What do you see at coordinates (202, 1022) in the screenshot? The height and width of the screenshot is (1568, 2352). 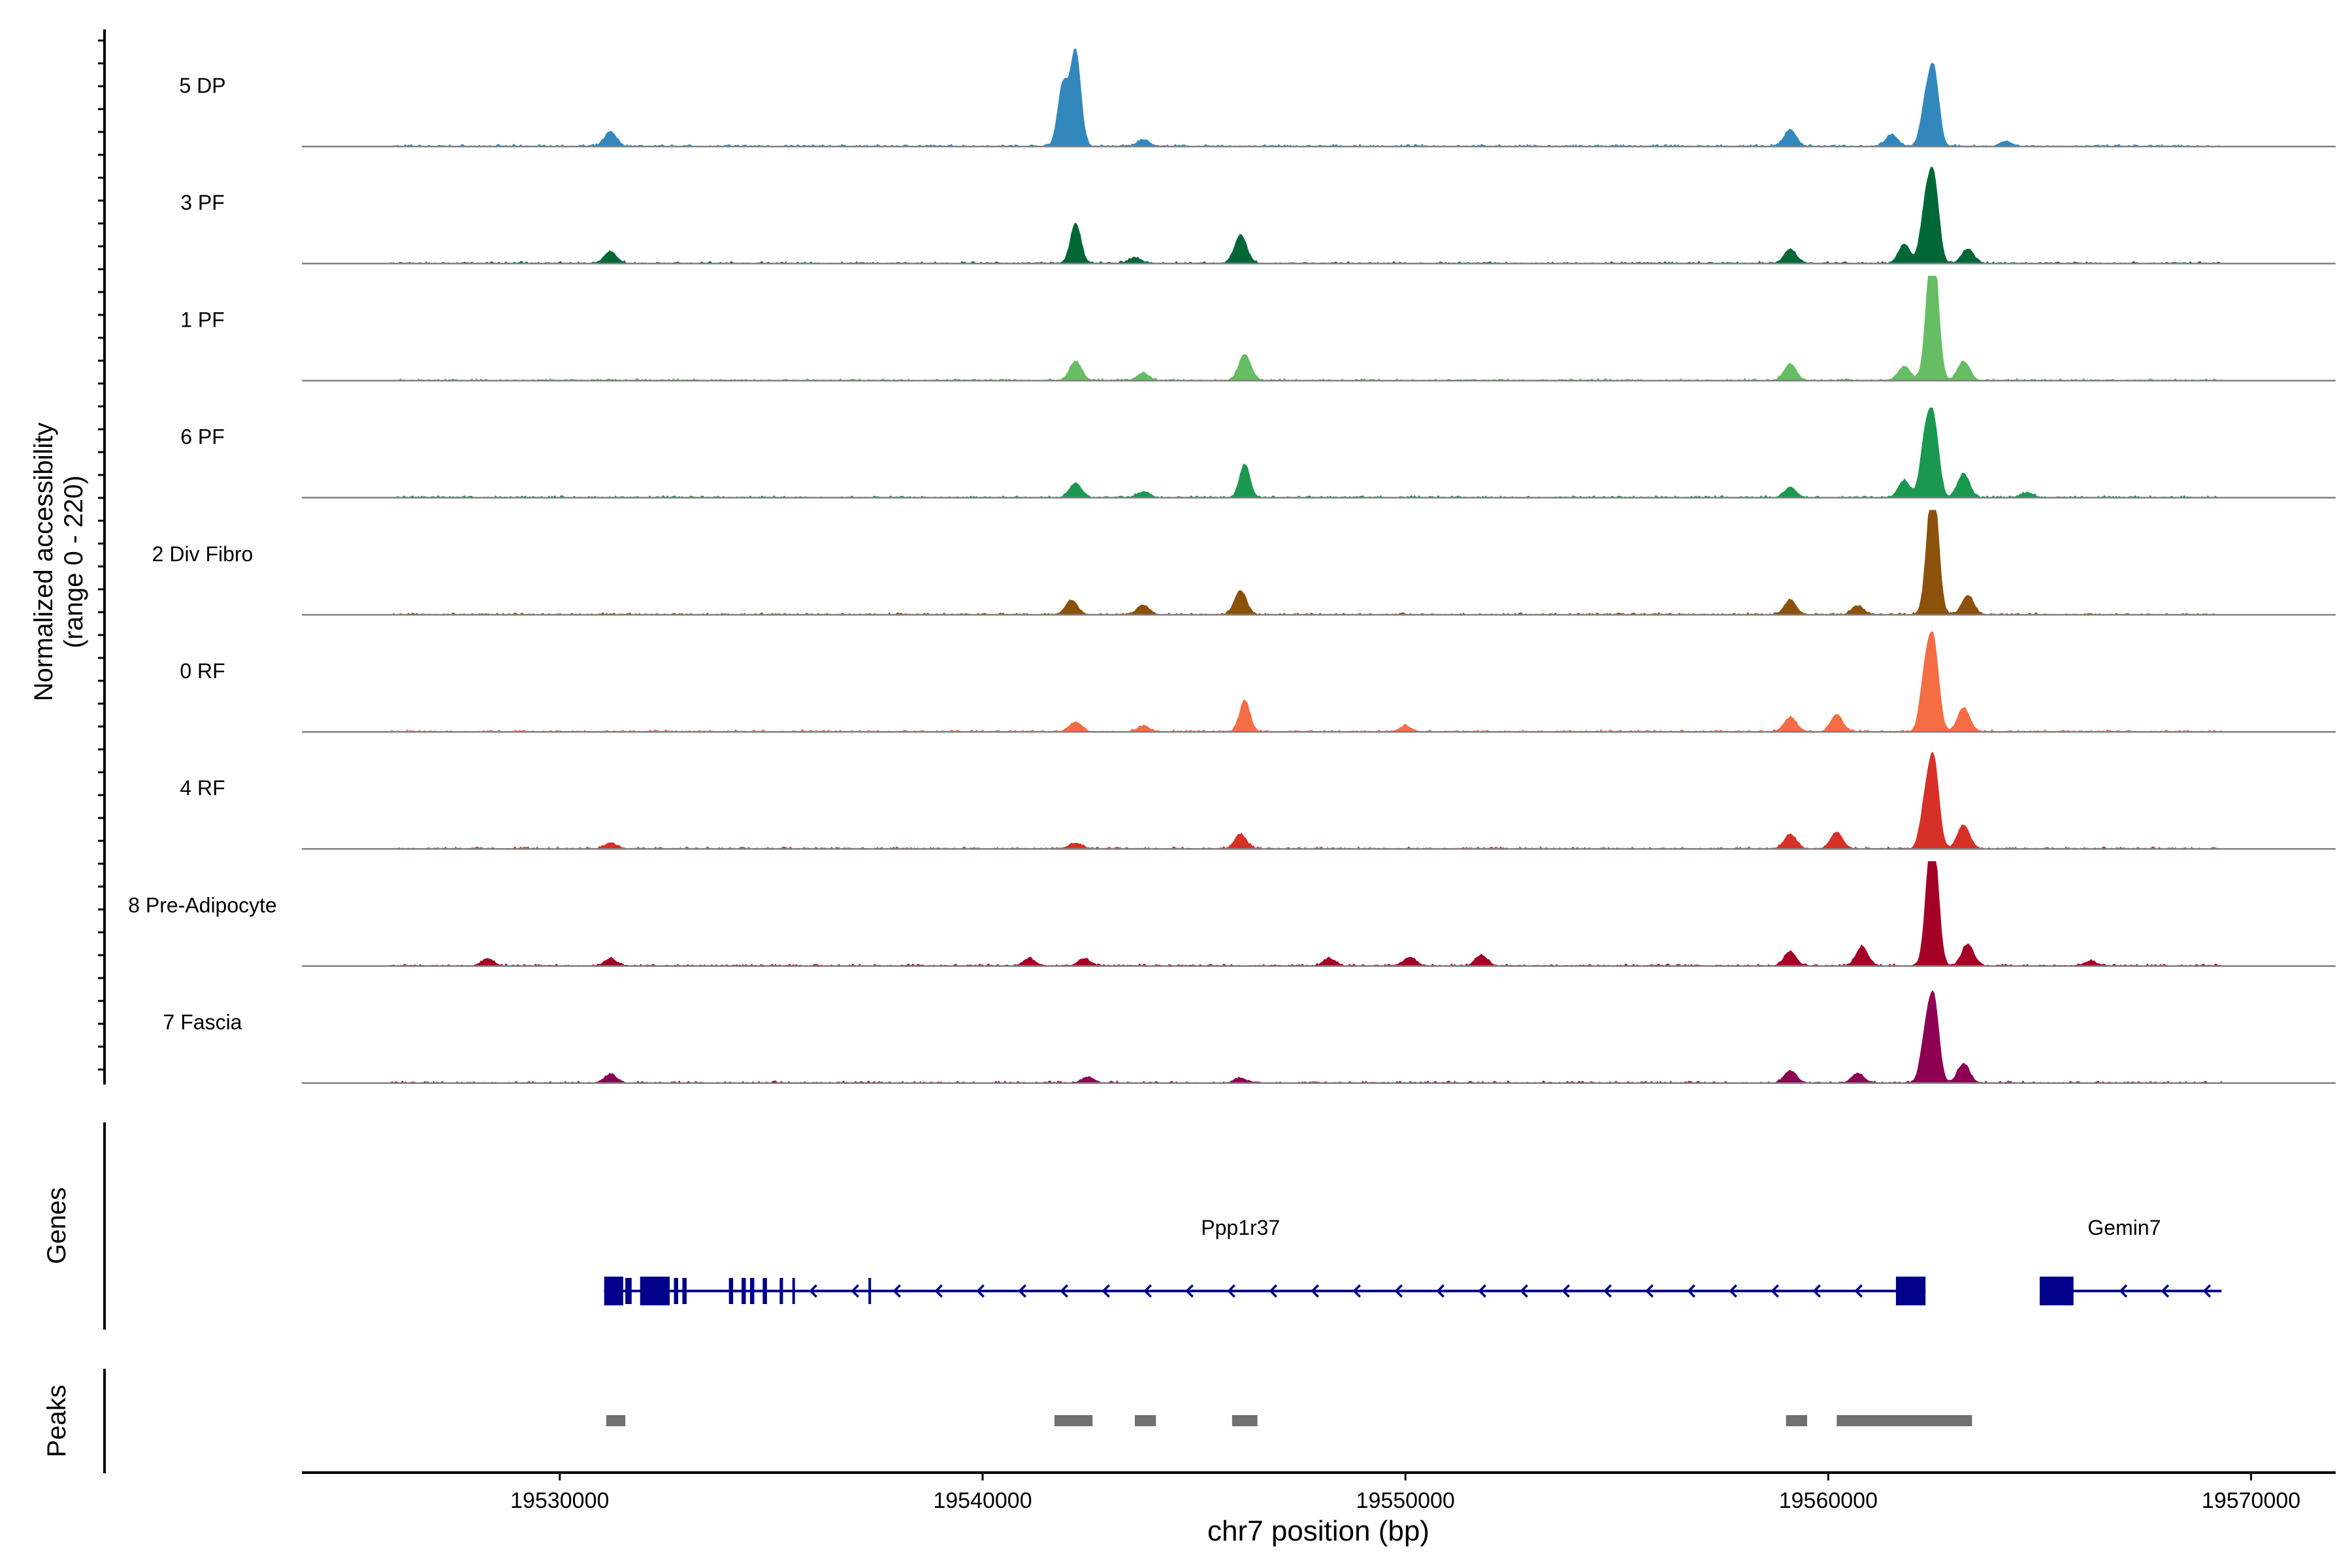 I see `track-label: 7 Fascia` at bounding box center [202, 1022].